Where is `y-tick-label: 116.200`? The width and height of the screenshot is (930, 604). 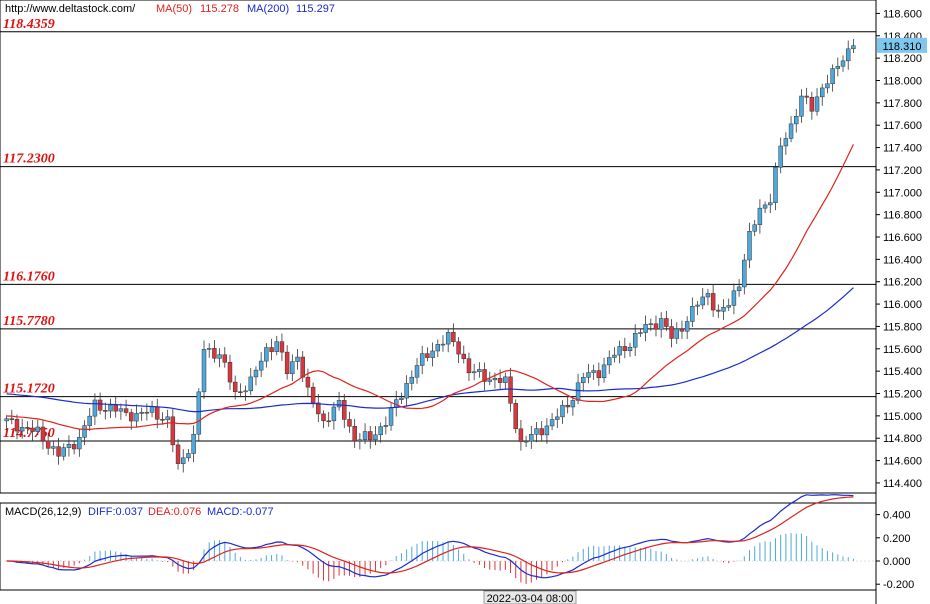
y-tick-label: 116.200 is located at coordinates (902, 283).